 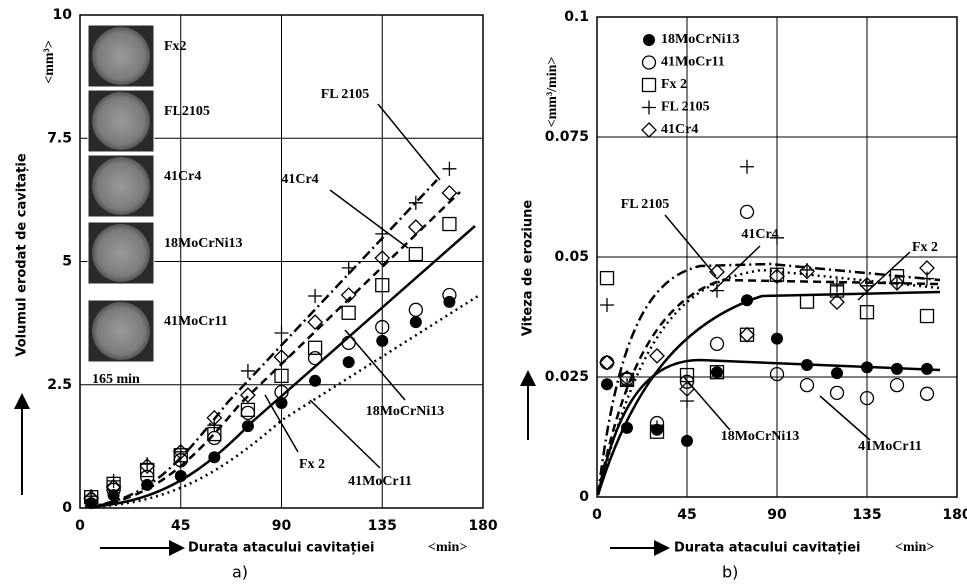 What do you see at coordinates (299, 179) in the screenshot?
I see `annotation: 41Cr4` at bounding box center [299, 179].